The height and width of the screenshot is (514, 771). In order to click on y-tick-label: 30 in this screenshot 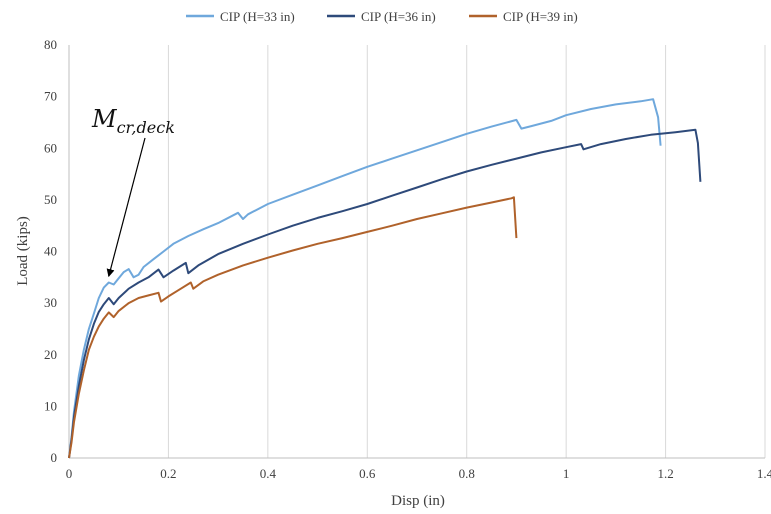, I will do `click(50, 302)`.